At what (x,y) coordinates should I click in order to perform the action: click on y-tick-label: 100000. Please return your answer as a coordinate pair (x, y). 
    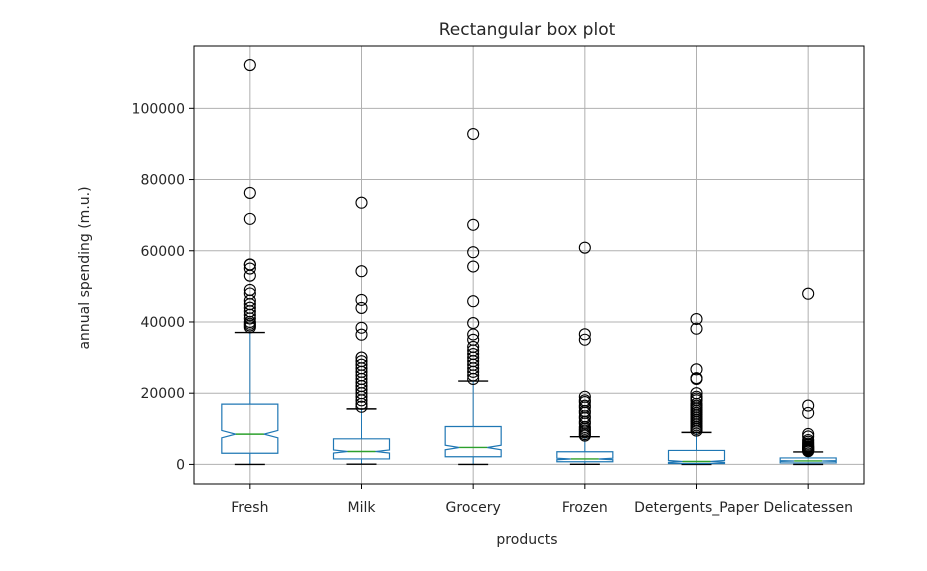
    Looking at the image, I should click on (158, 109).